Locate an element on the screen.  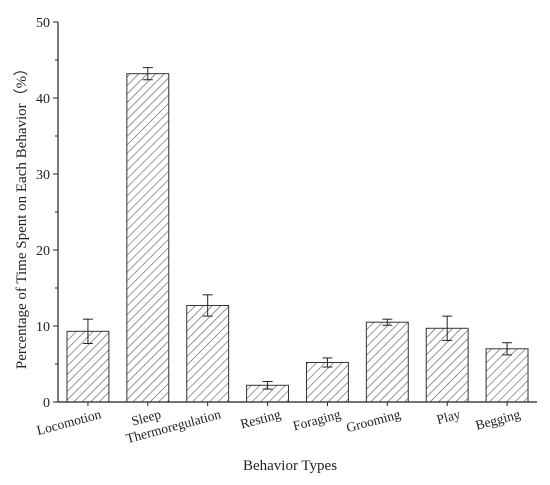
bar-thermoregulation is located at coordinates (208, 353).